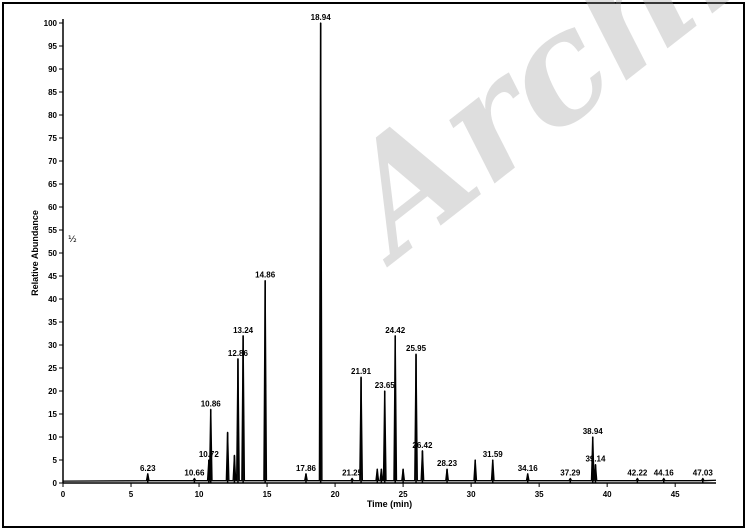 This screenshot has width=747, height=530. I want to click on x-tick-label: 35, so click(539, 494).